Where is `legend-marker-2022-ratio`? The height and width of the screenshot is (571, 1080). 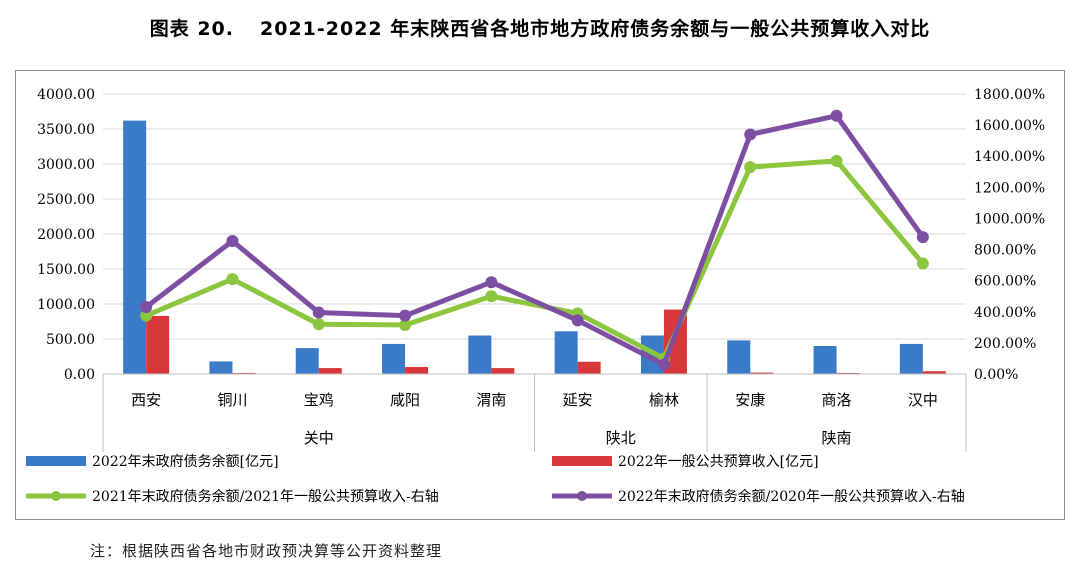
legend-marker-2022-ratio is located at coordinates (582, 496).